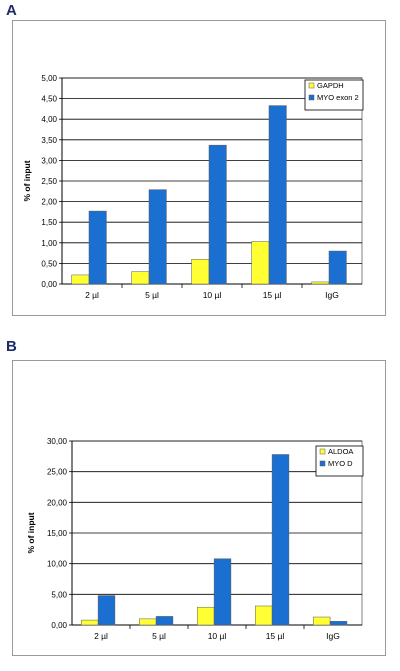 Image resolution: width=400 pixels, height=671 pixels. I want to click on b-legend-label: MYO D, so click(340, 463).